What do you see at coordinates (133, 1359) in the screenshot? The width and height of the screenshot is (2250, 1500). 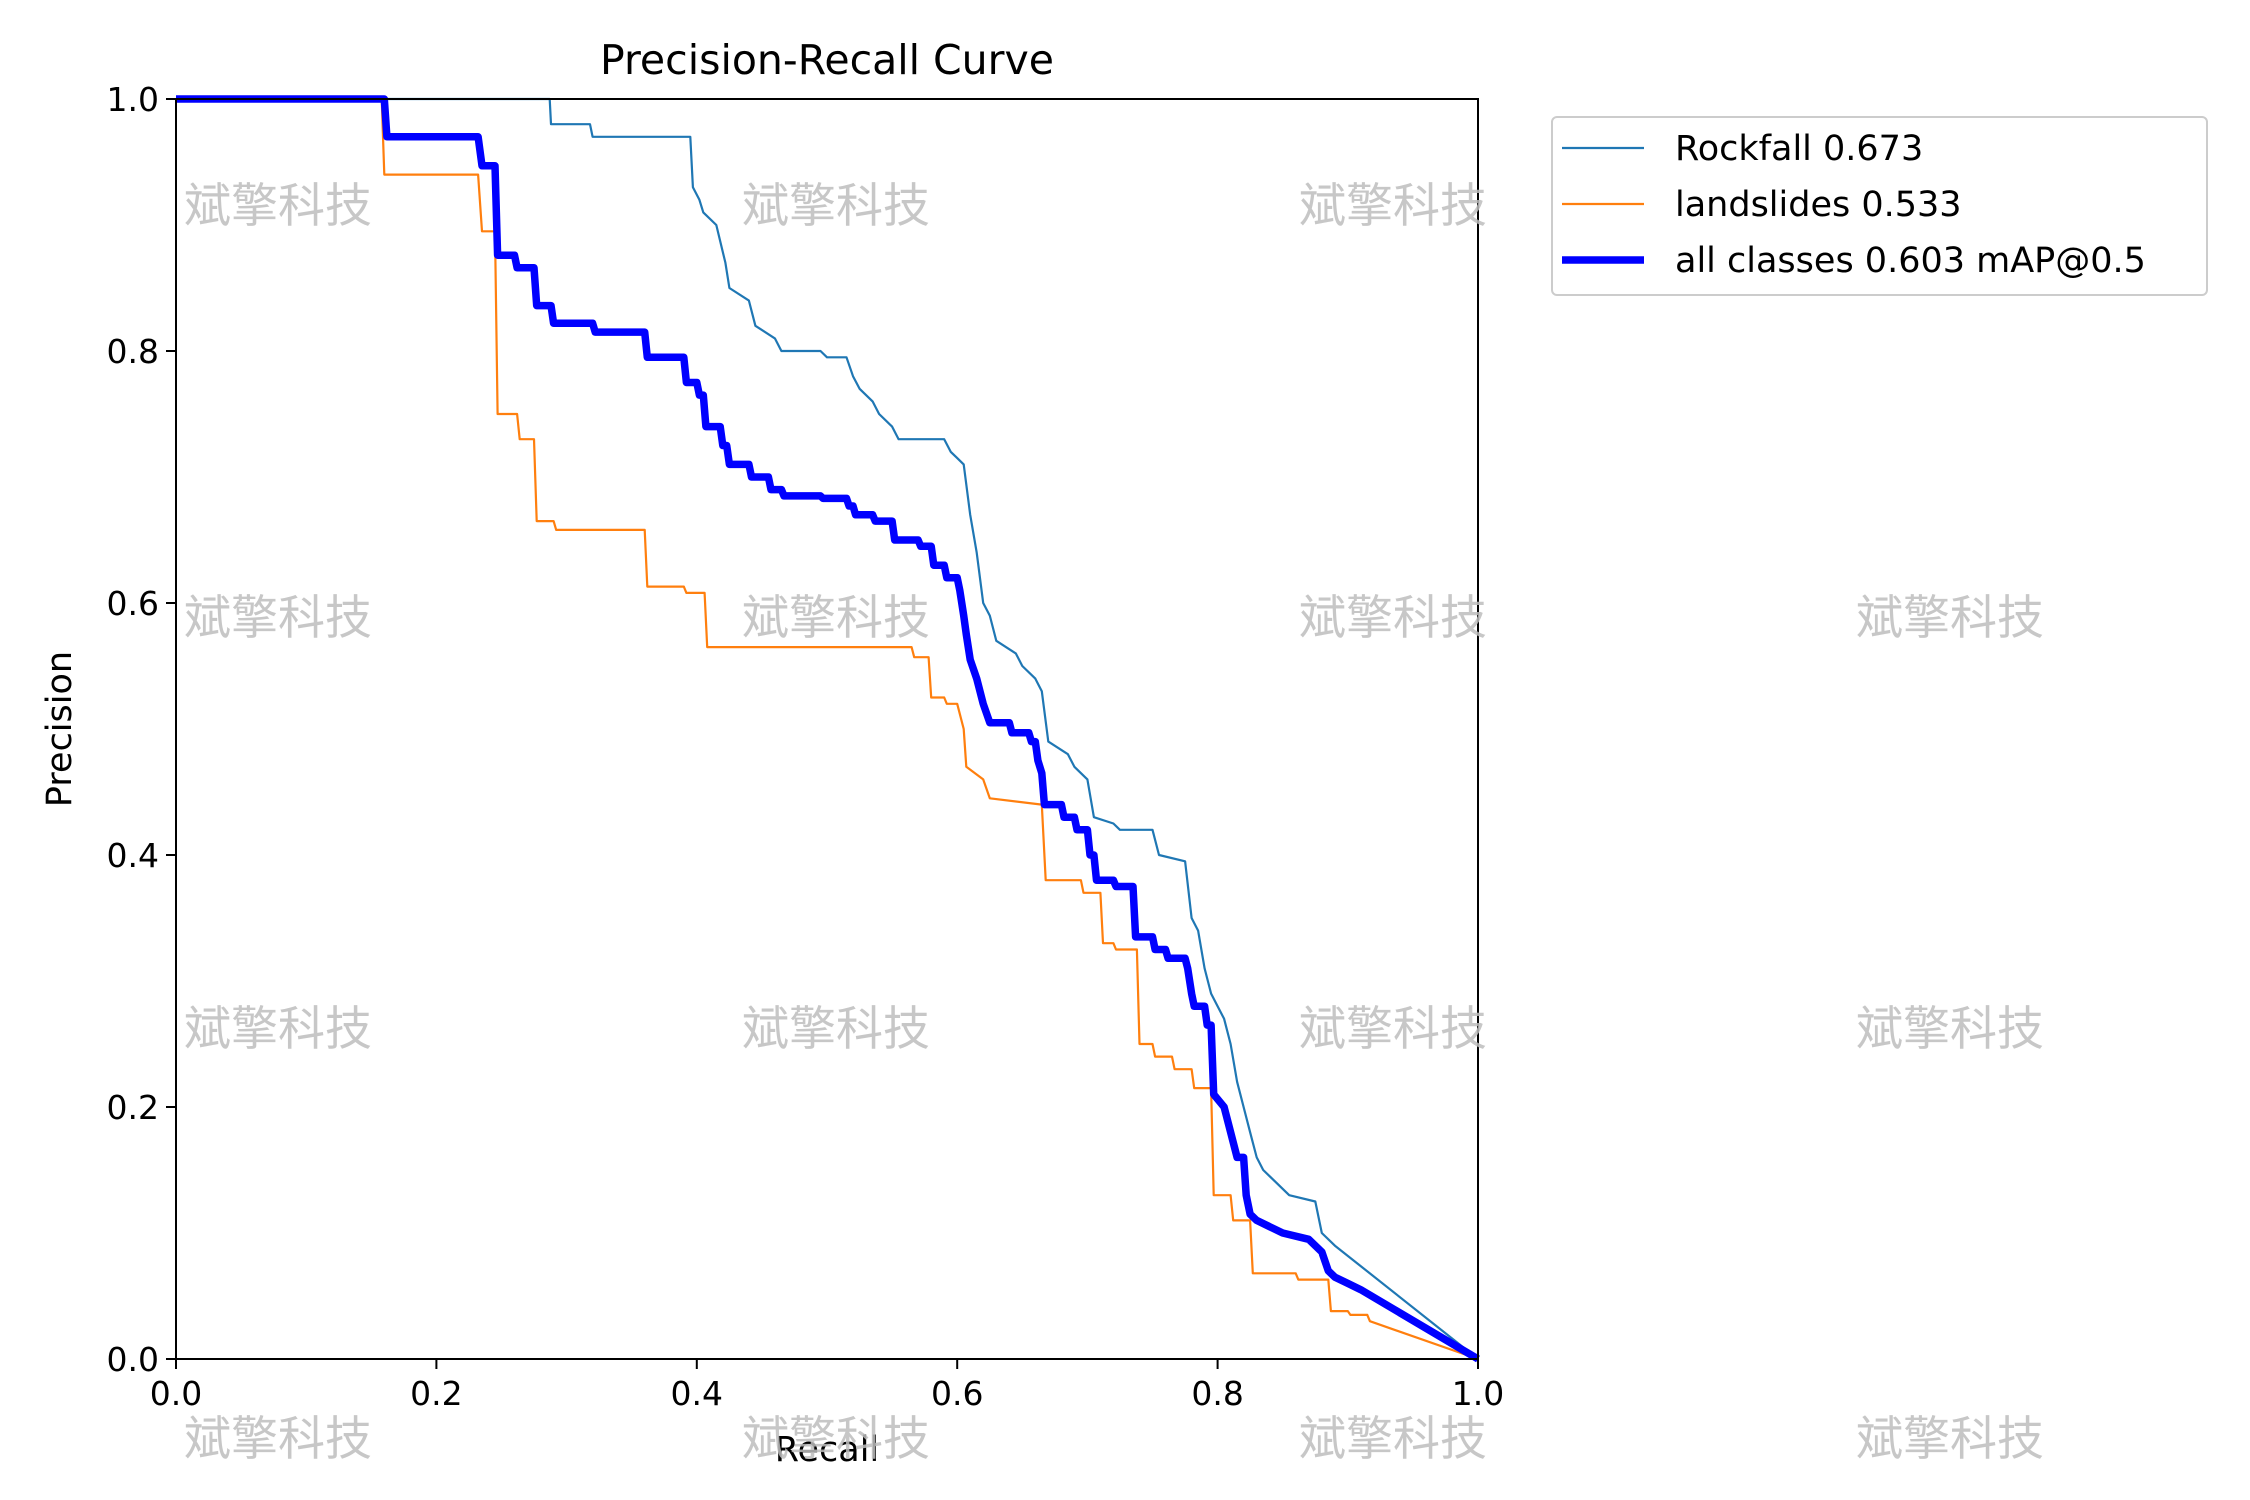 I see `y-tick-label: 0.0` at bounding box center [133, 1359].